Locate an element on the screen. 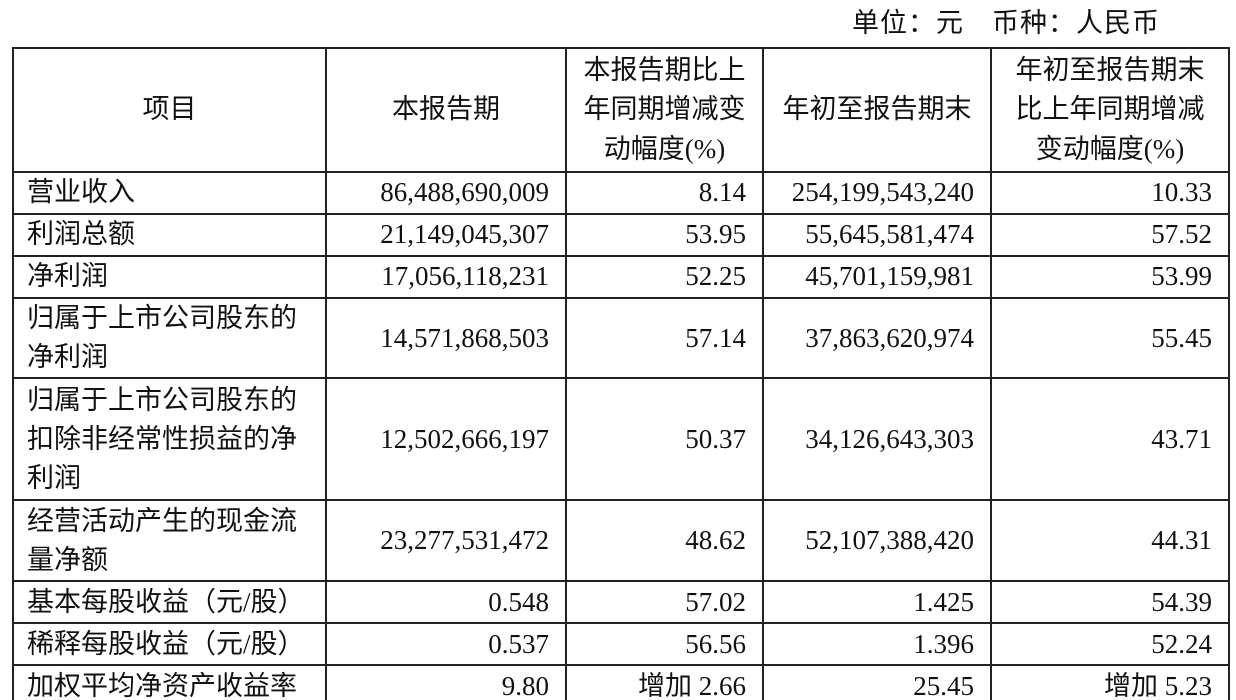  value-cell: 增加 5.23 is located at coordinates (1110, 682).